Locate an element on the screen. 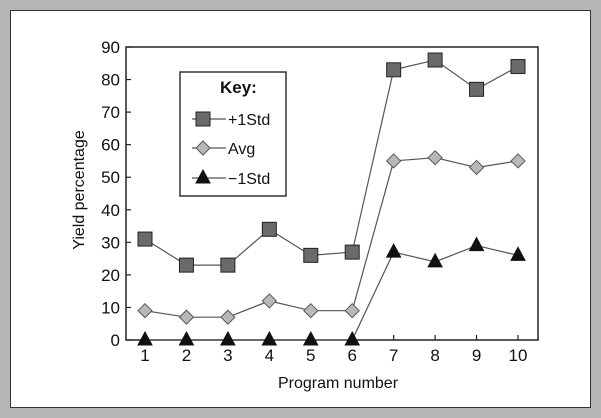 The image size is (601, 418). legend-marker-square is located at coordinates (203, 119).